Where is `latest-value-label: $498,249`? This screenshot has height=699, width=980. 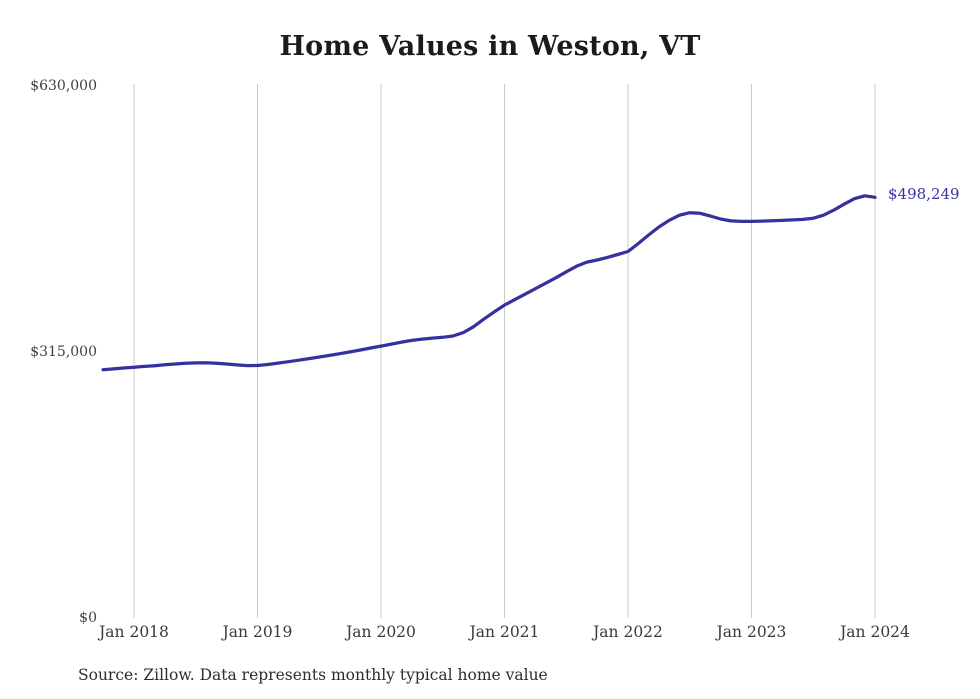 latest-value-label: $498,249 is located at coordinates (924, 194).